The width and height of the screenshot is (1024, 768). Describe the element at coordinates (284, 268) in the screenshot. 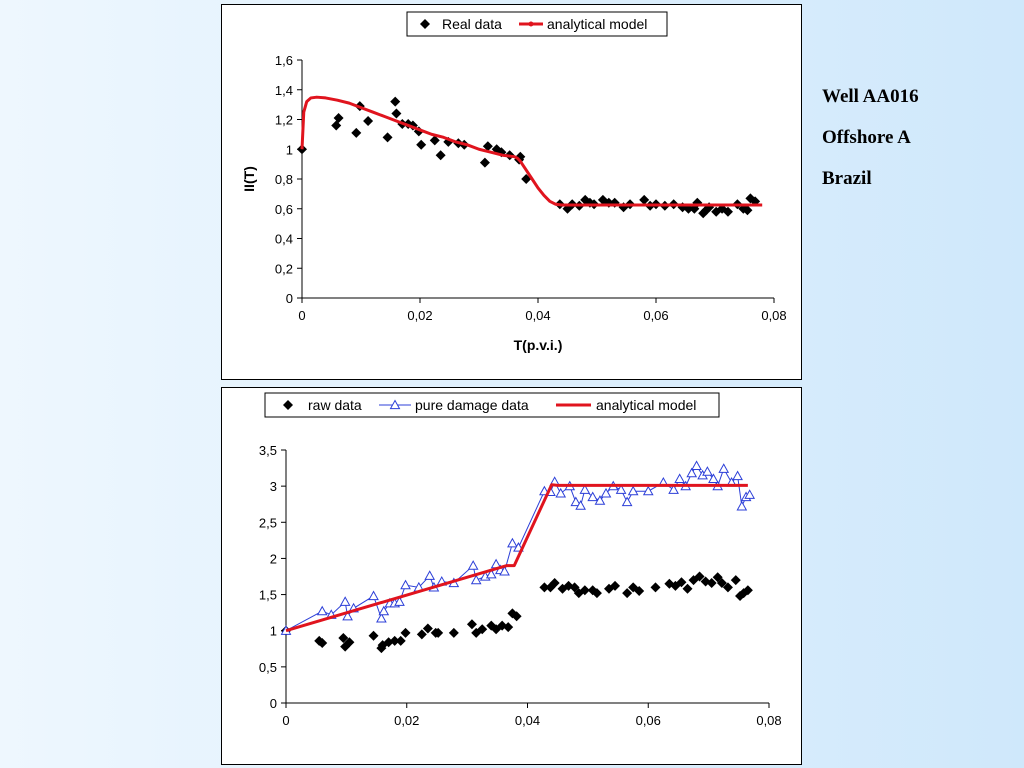

I see `y-tick-label: 0,2` at that location.